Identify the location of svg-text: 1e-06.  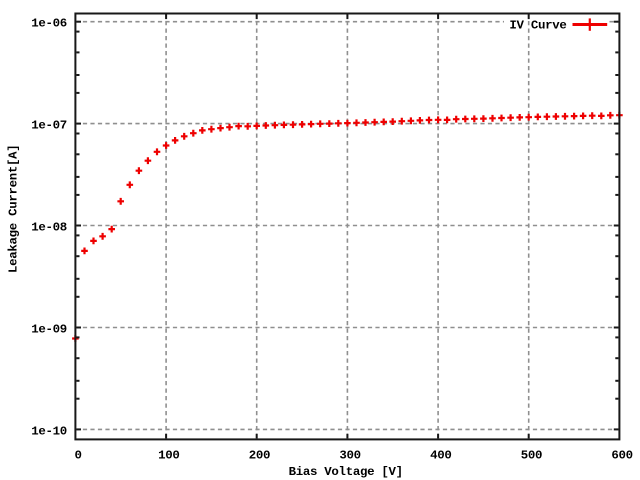
(49, 24).